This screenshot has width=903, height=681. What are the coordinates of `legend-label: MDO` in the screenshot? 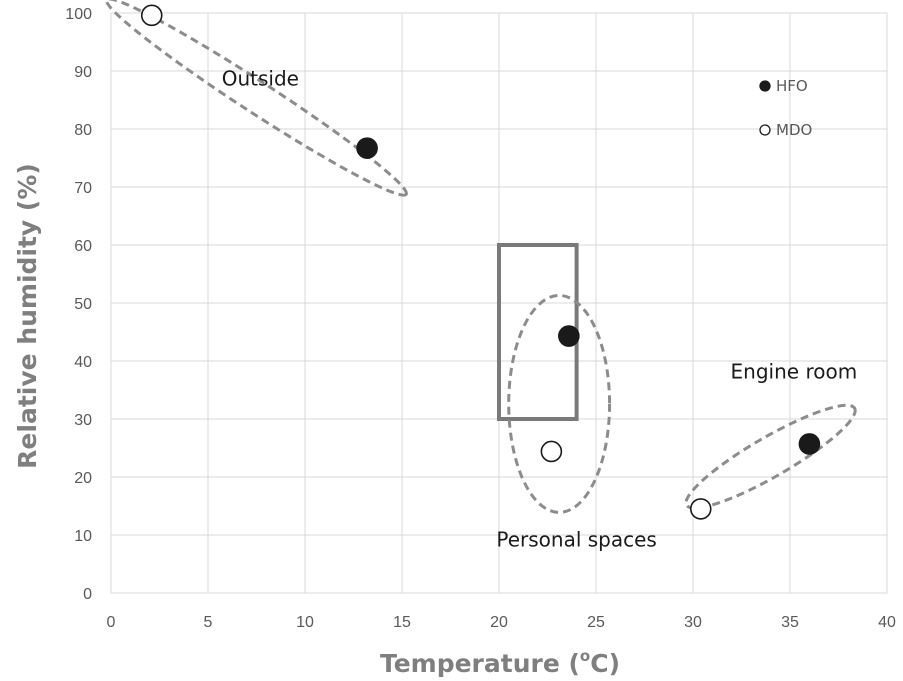 It's located at (794, 130).